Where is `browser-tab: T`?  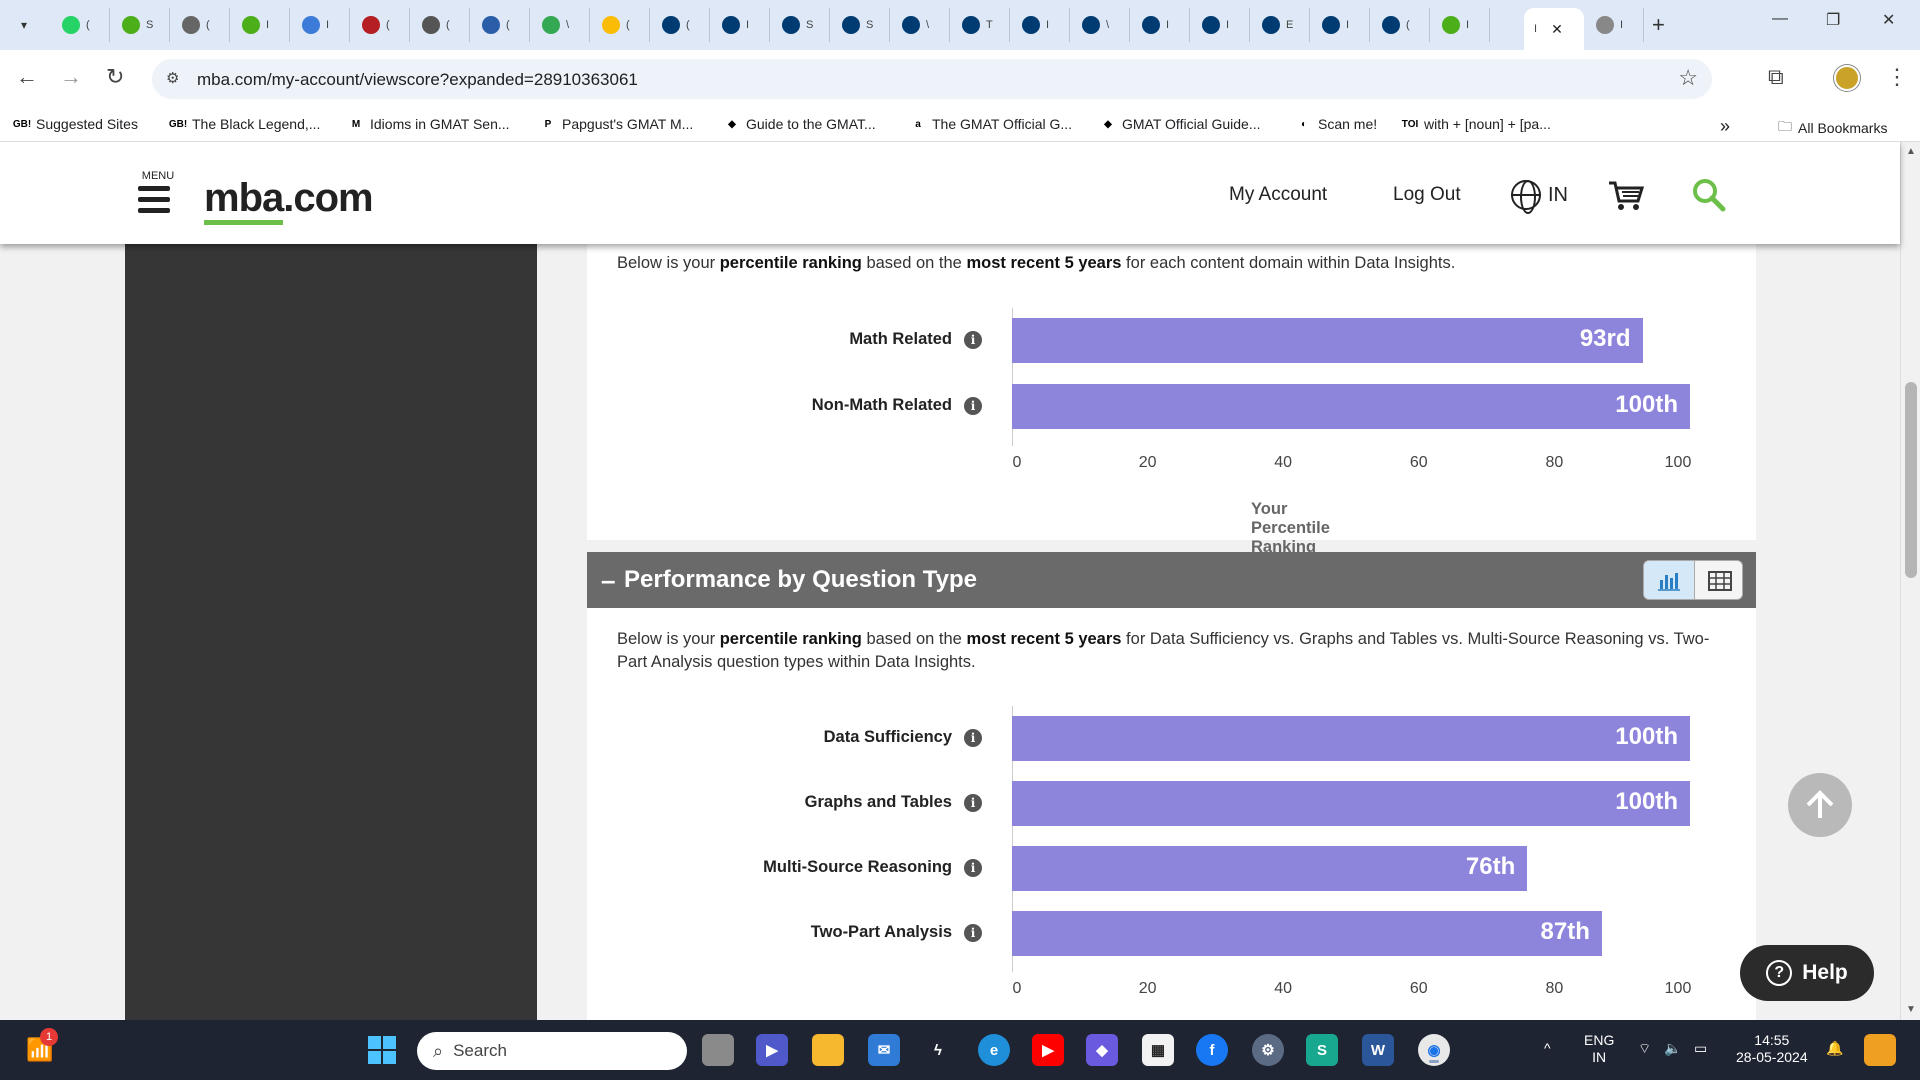 browser-tab: T is located at coordinates (981, 25).